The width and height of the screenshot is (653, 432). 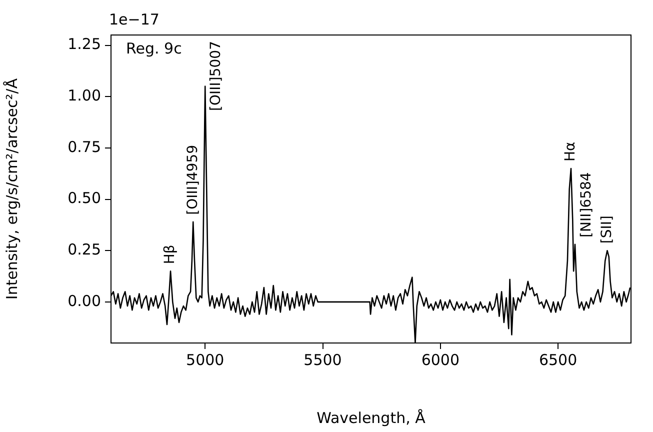 What do you see at coordinates (440, 359) in the screenshot?
I see `x-tick-label: 6000` at bounding box center [440, 359].